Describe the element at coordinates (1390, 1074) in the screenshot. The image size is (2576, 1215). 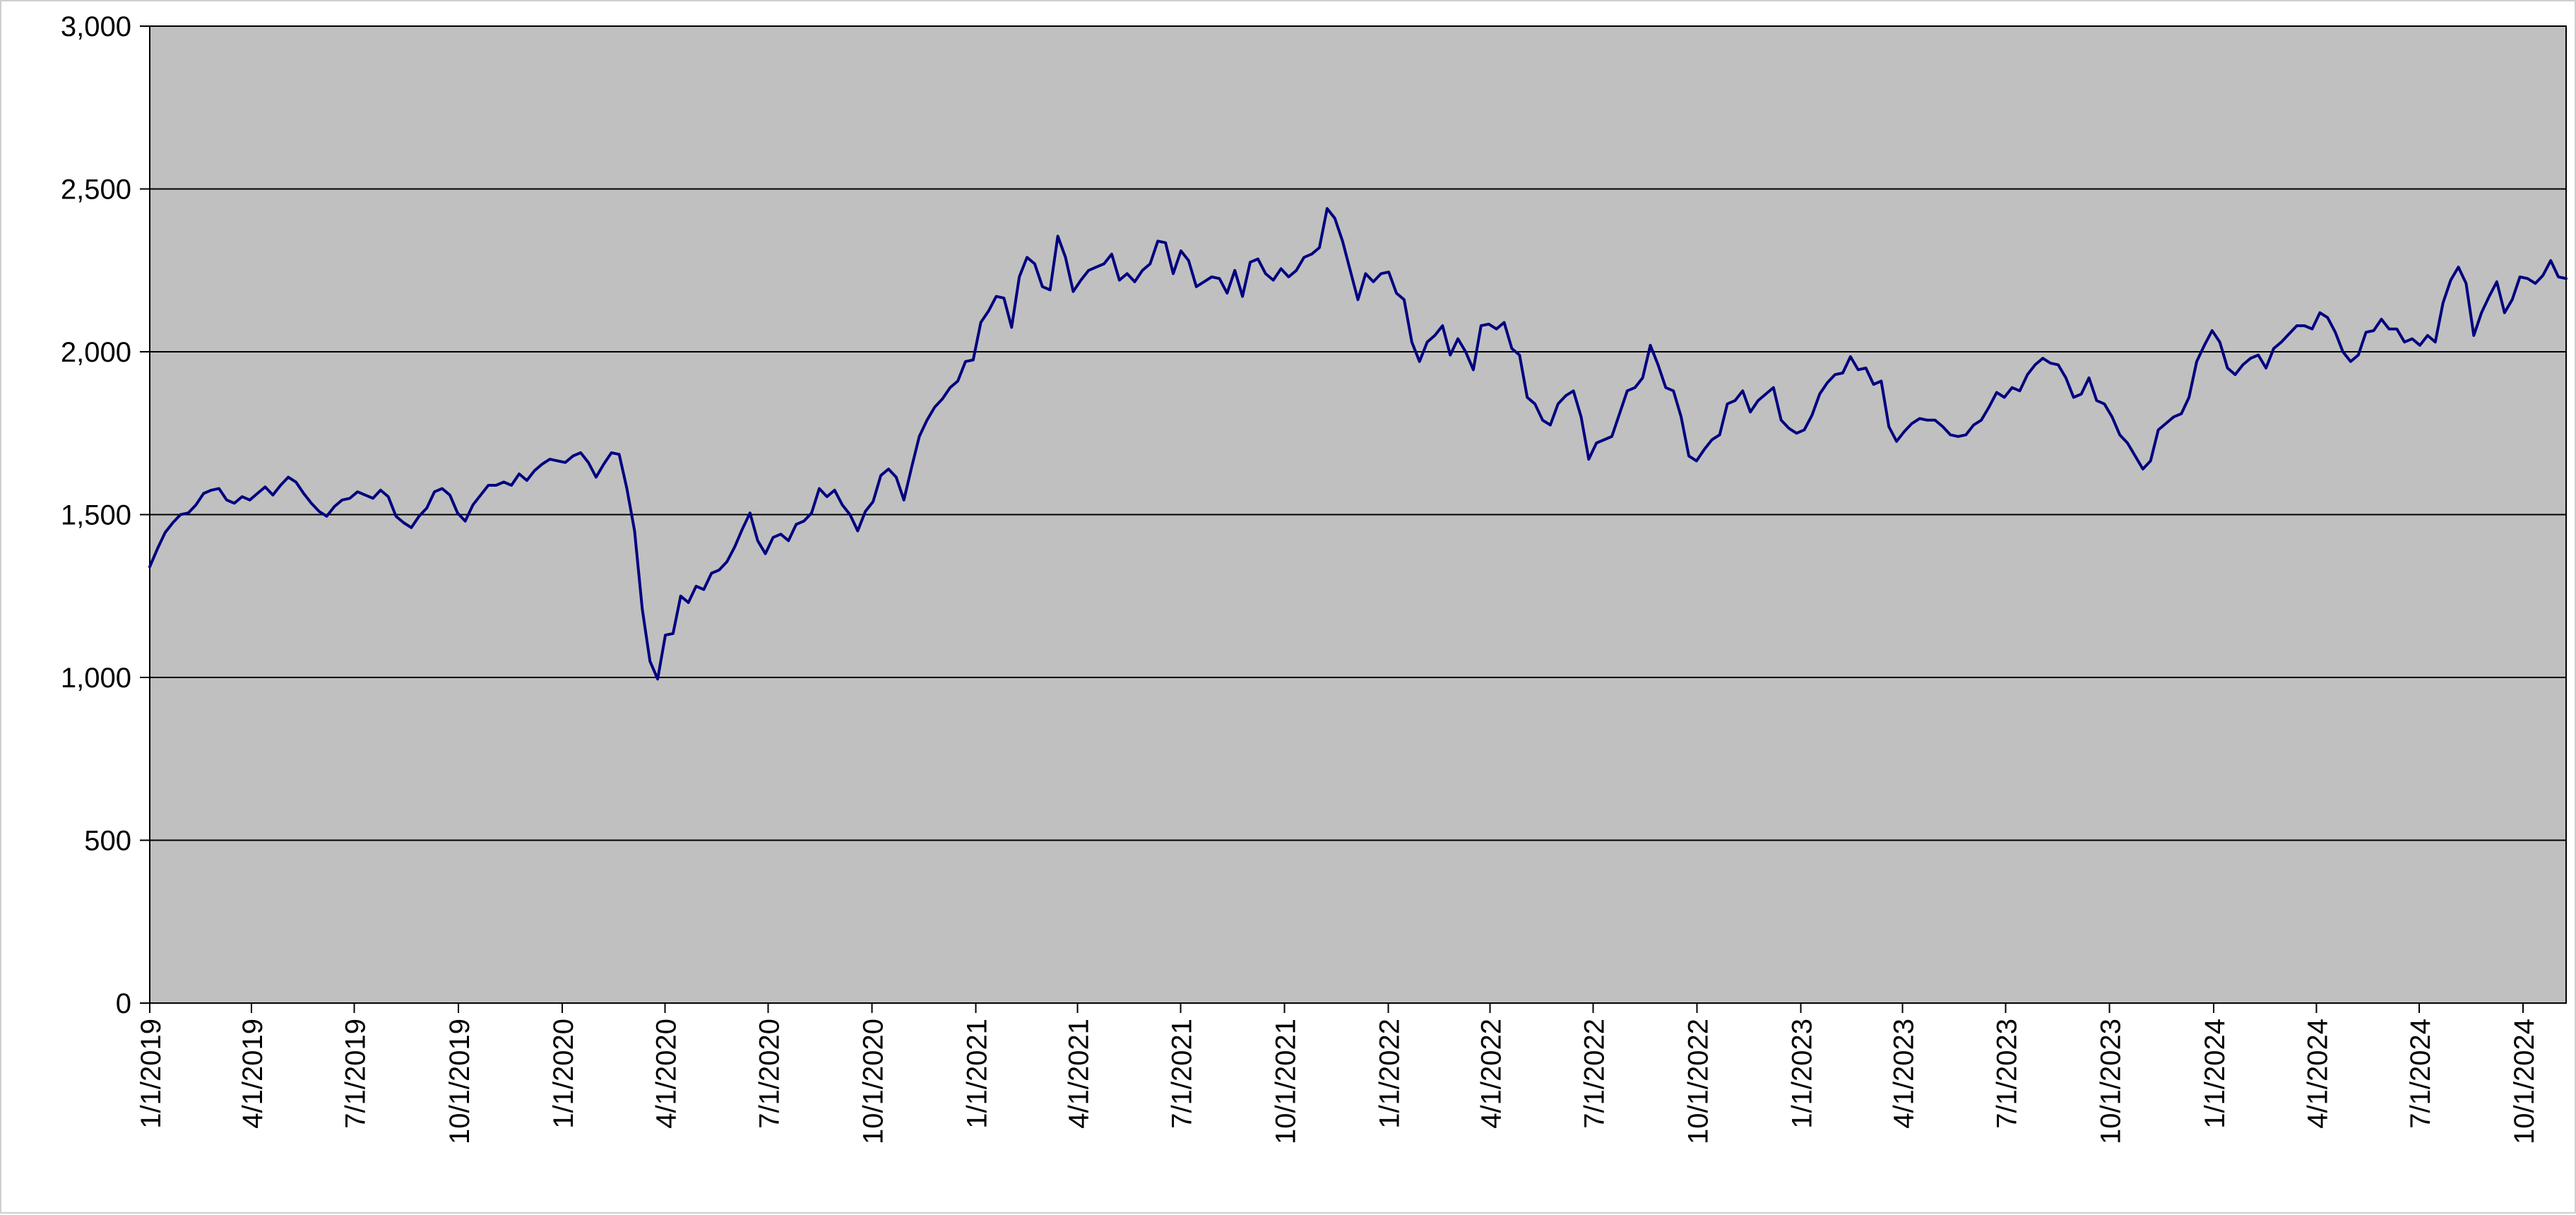
I see `x-axis-label: 1/1/2022` at that location.